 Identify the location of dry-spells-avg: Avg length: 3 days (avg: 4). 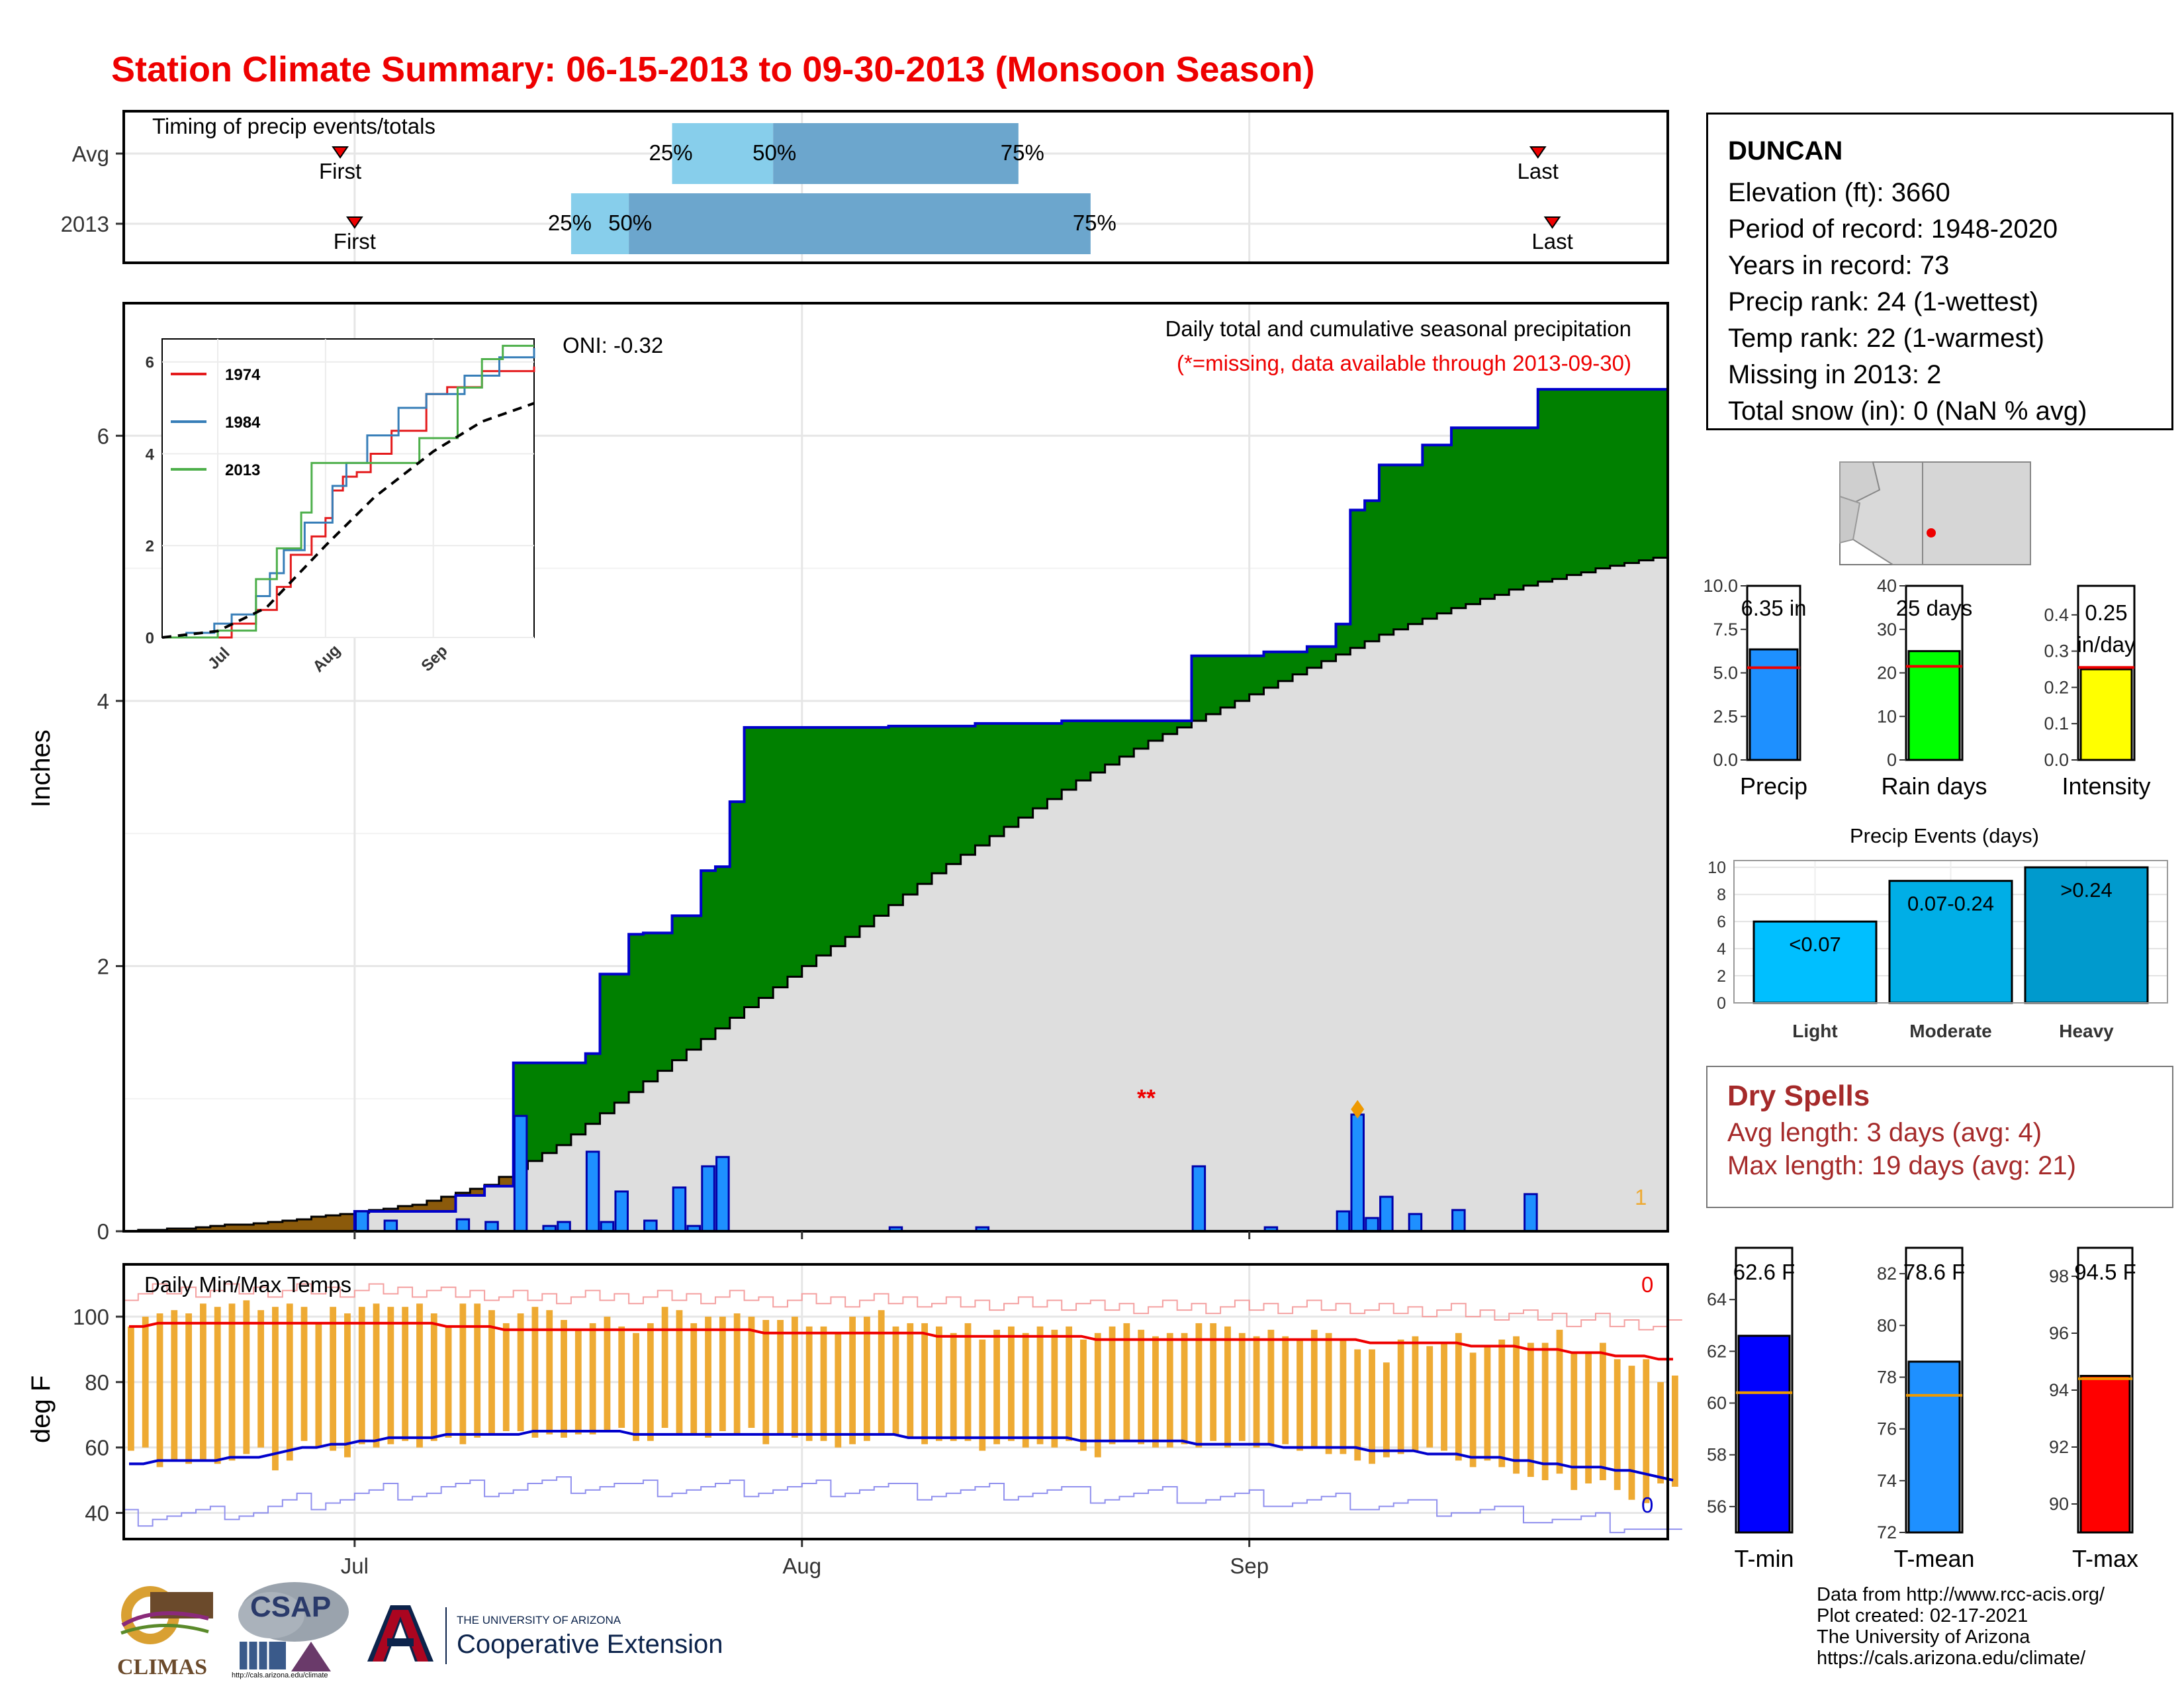
(1885, 1132).